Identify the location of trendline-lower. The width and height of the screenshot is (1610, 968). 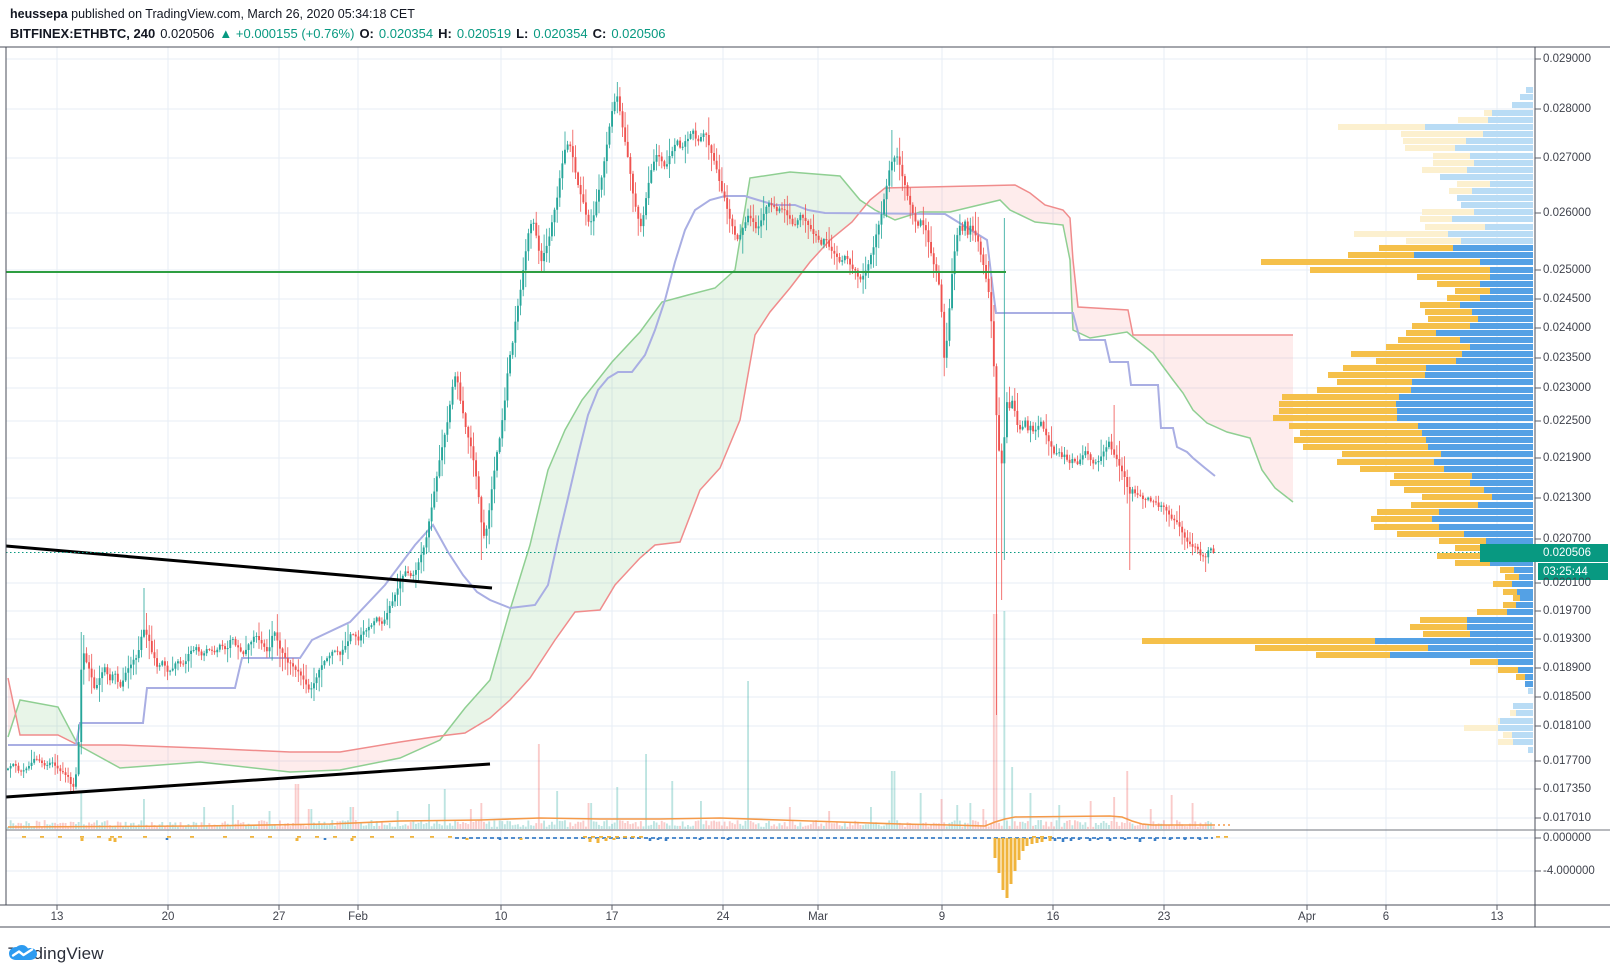
(248, 780).